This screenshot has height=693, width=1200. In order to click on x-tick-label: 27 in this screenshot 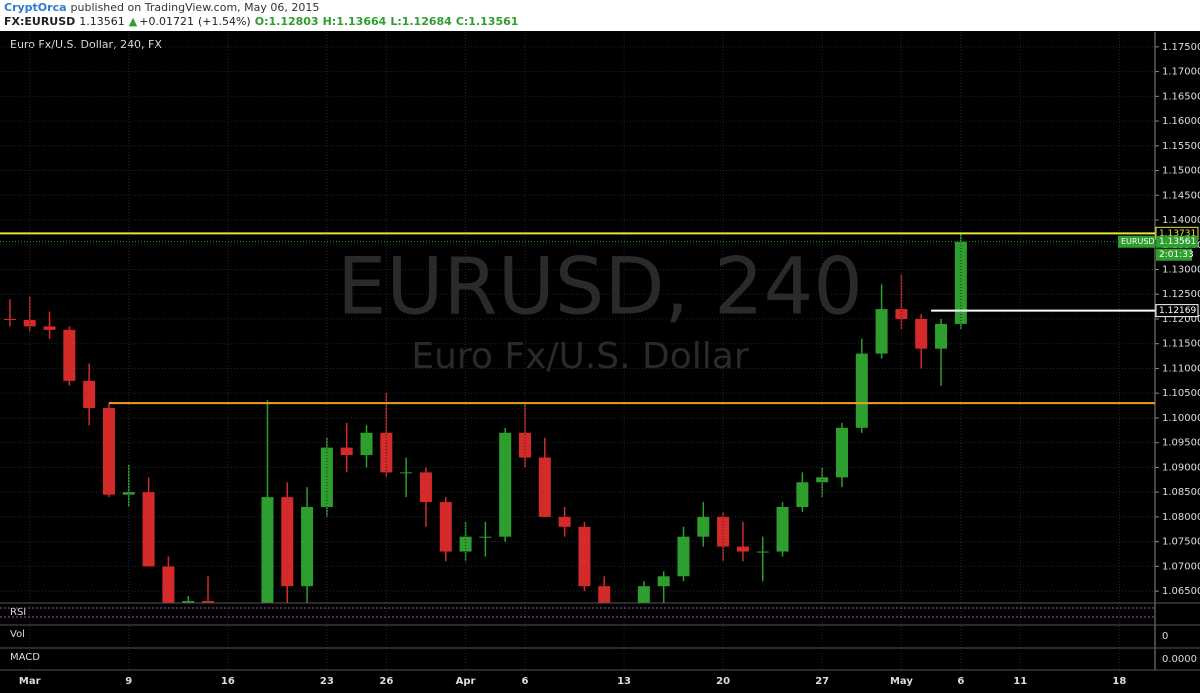, I will do `click(822, 681)`.